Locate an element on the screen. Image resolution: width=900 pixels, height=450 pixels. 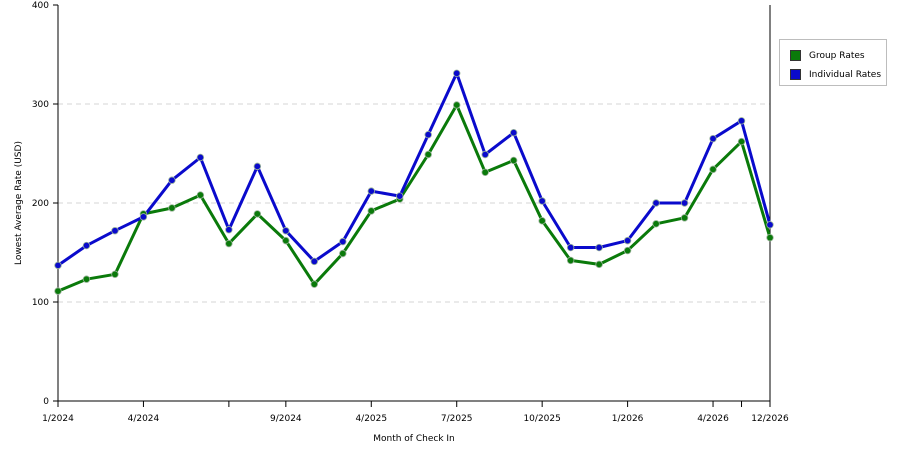
x-tick-label: 9/2024 is located at coordinates (286, 419).